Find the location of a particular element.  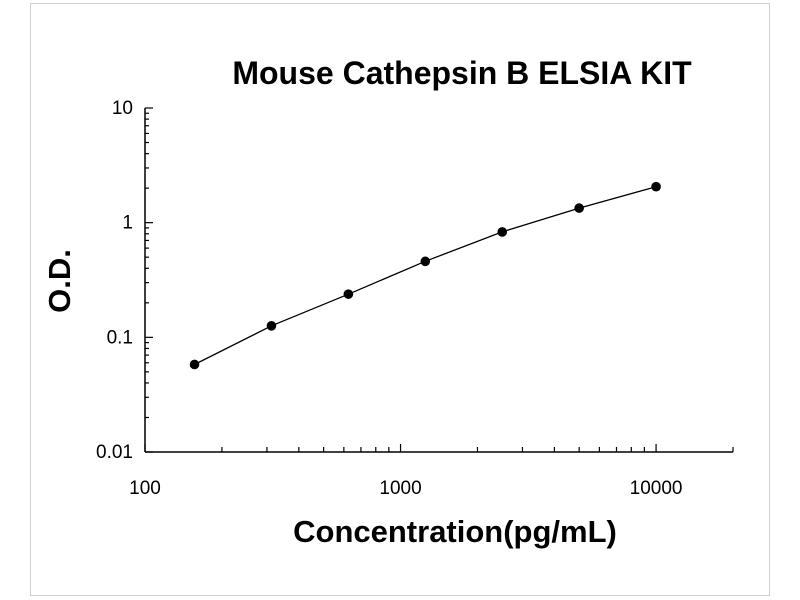

x-axis-title: Concentration(pg/mL) is located at coordinates (455, 531).